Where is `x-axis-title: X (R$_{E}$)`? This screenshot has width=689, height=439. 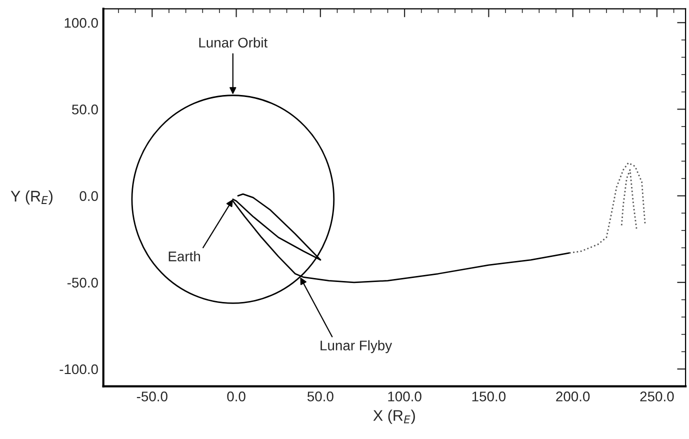
x-axis-title: X (R$_{E}$) is located at coordinates (394, 417).